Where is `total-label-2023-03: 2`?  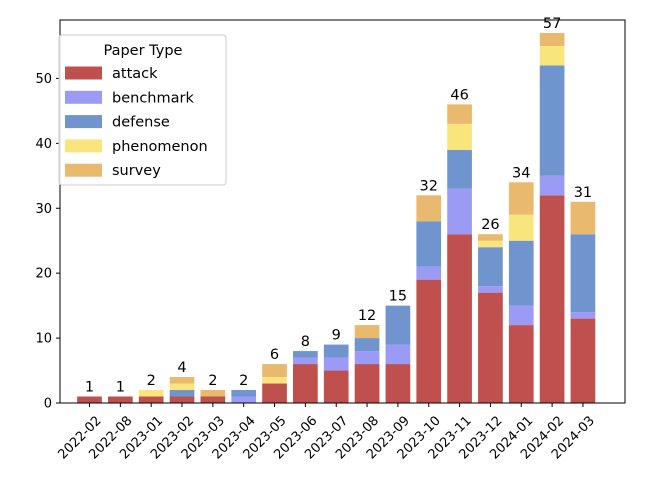 total-label-2023-03: 2 is located at coordinates (212, 381).